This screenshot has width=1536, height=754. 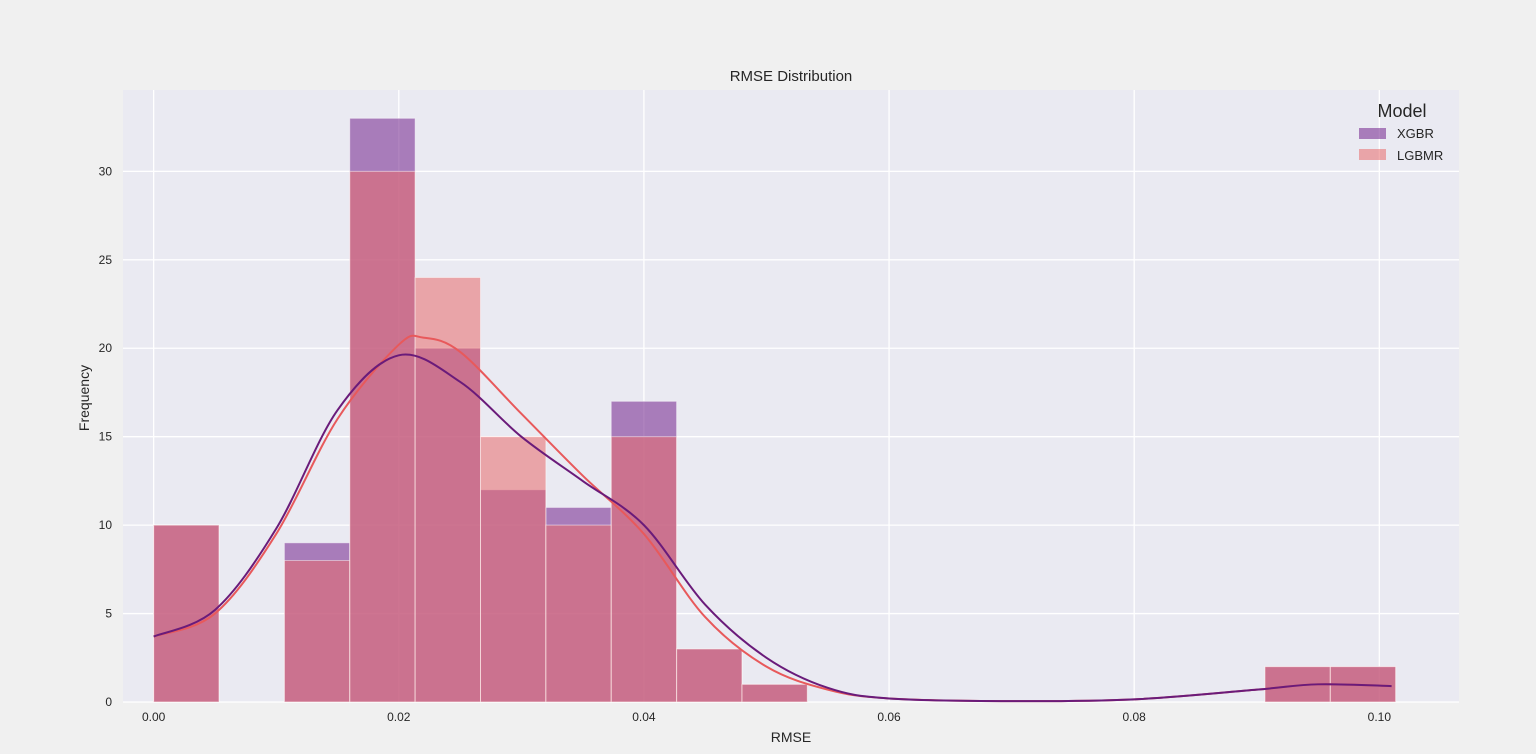 I want to click on x-tick-label-5: 0.10, so click(x=1380, y=717).